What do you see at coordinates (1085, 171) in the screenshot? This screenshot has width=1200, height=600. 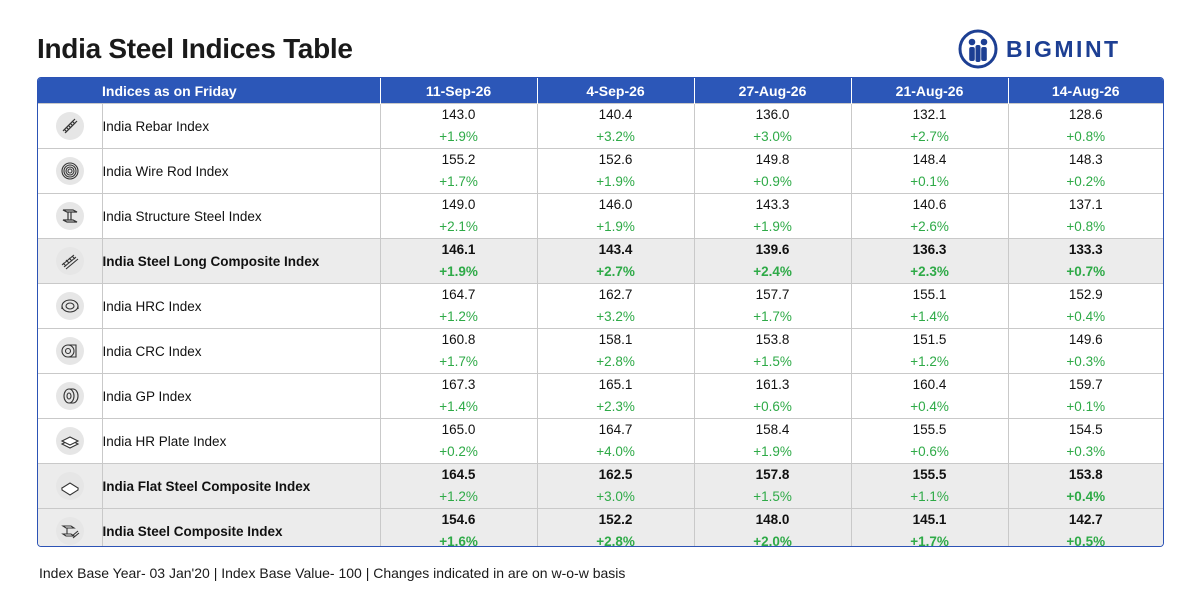 I see `index-value-cell: 148.3 +0.2%` at bounding box center [1085, 171].